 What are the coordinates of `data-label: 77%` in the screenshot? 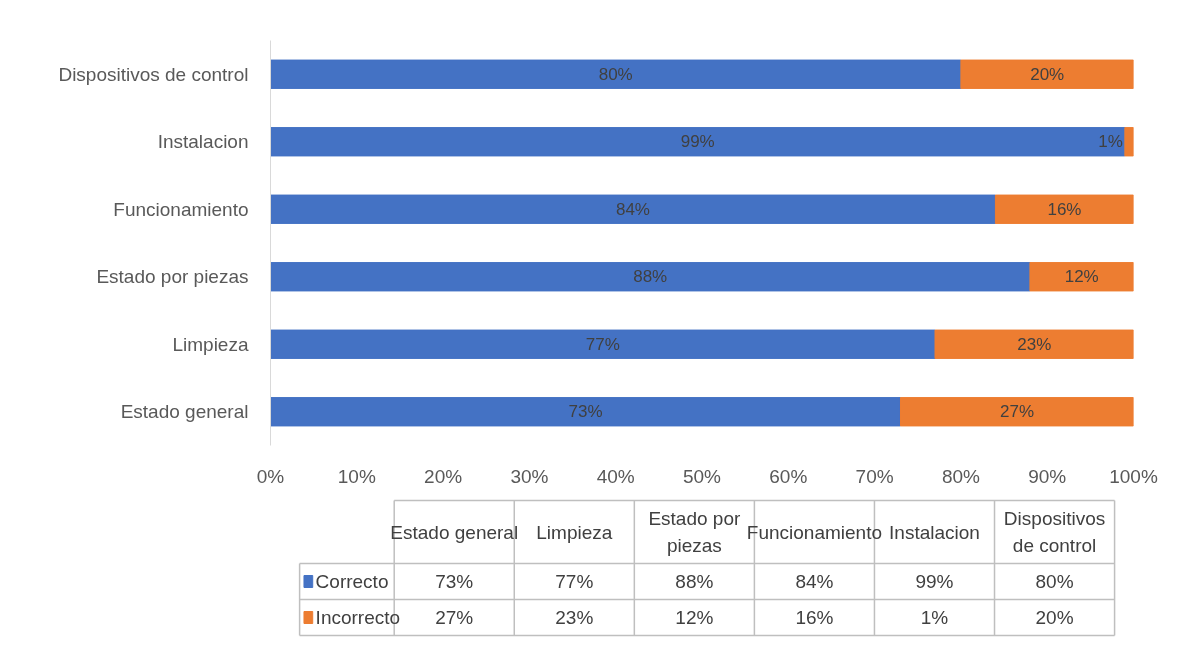 It's located at (602, 344).